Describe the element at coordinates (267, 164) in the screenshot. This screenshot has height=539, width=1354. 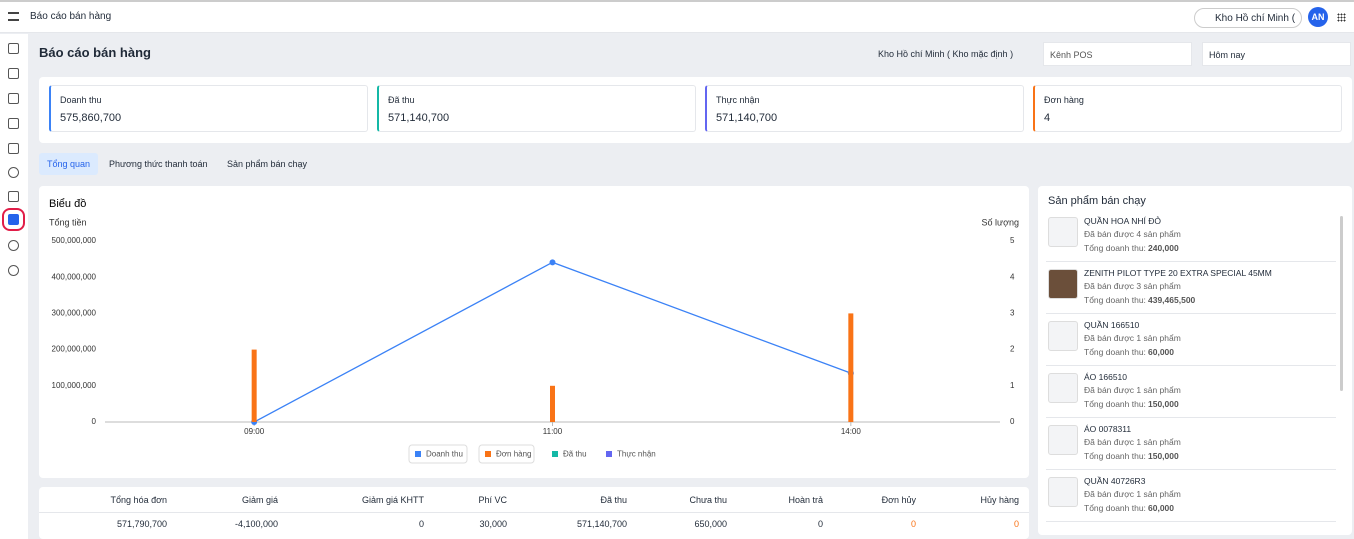
I see `tab: Sản phẩm bán chạy` at that location.